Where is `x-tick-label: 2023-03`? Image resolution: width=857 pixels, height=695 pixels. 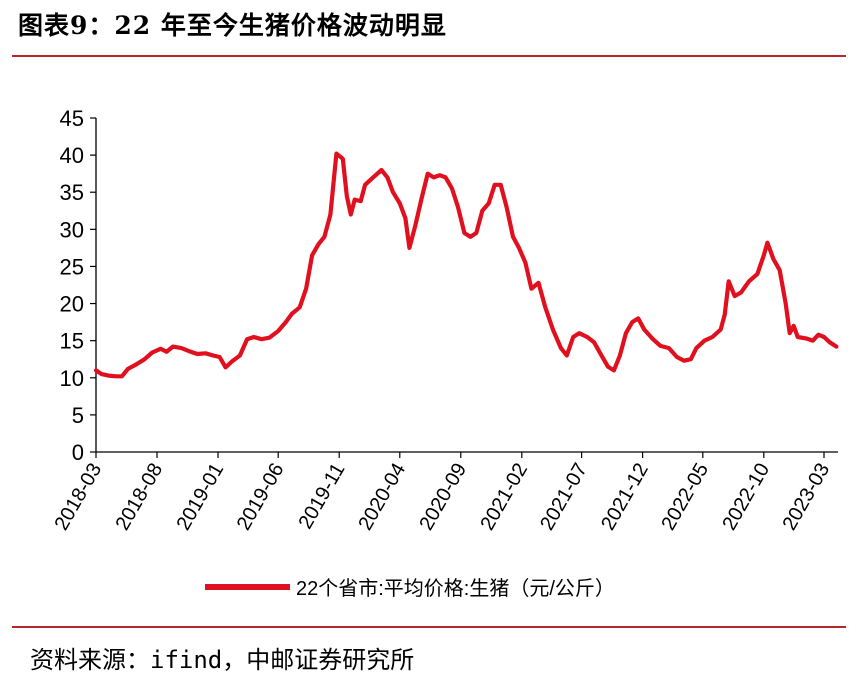
x-tick-label: 2023-03 is located at coordinates (807, 497).